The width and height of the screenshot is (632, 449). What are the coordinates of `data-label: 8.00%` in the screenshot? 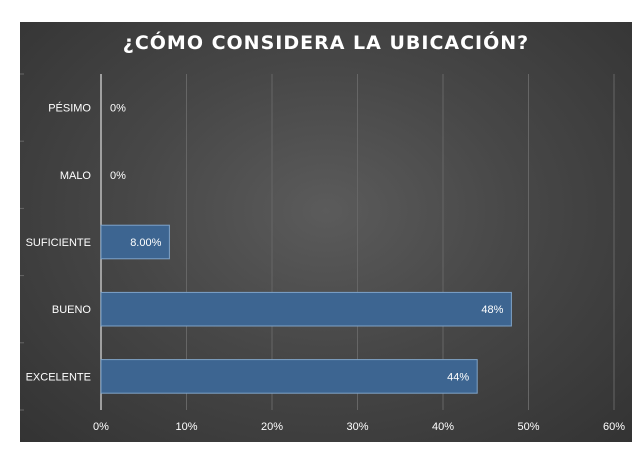 It's located at (145, 243).